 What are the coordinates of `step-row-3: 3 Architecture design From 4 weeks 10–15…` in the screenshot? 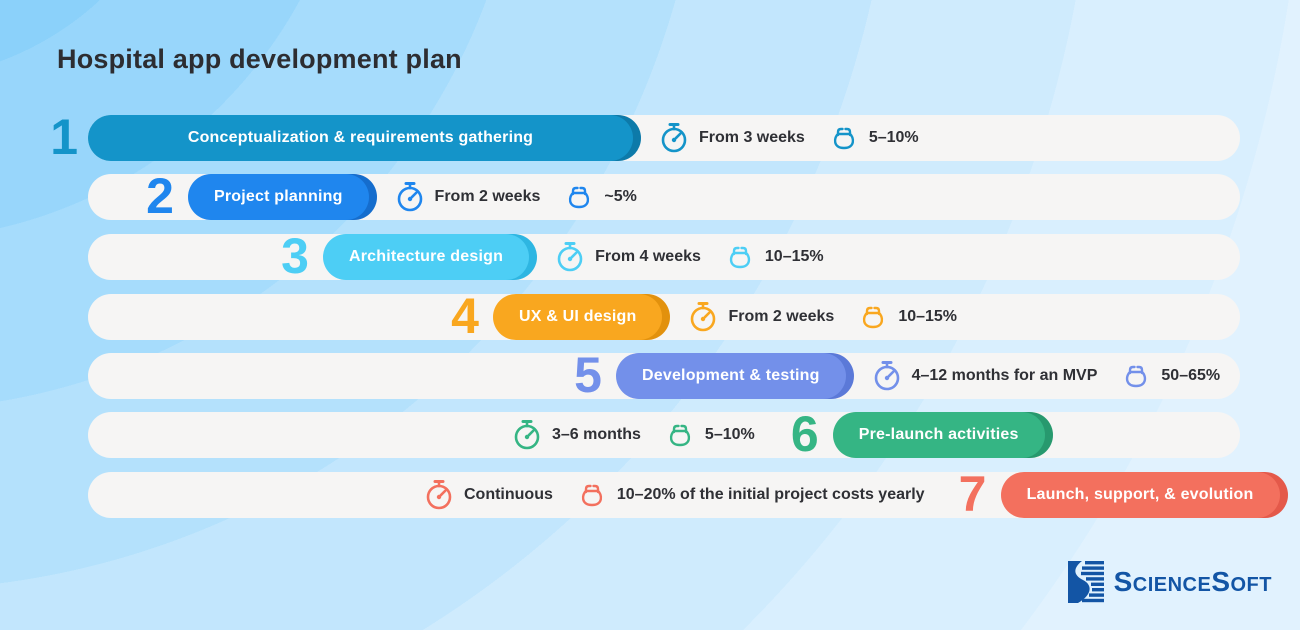 It's located at (664, 256).